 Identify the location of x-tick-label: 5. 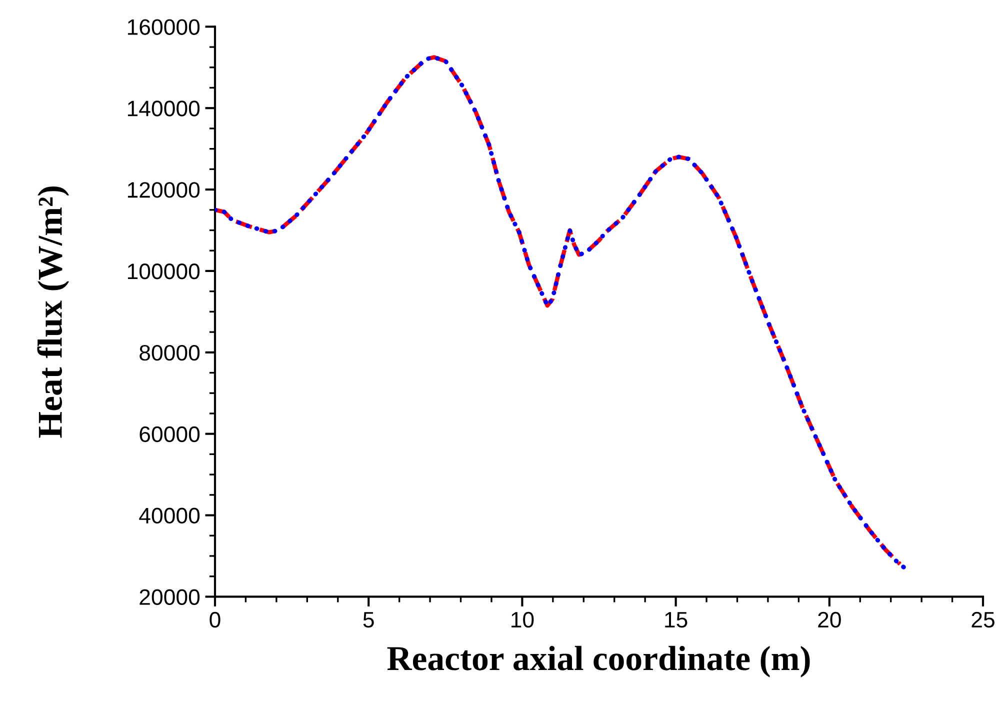
(368, 620).